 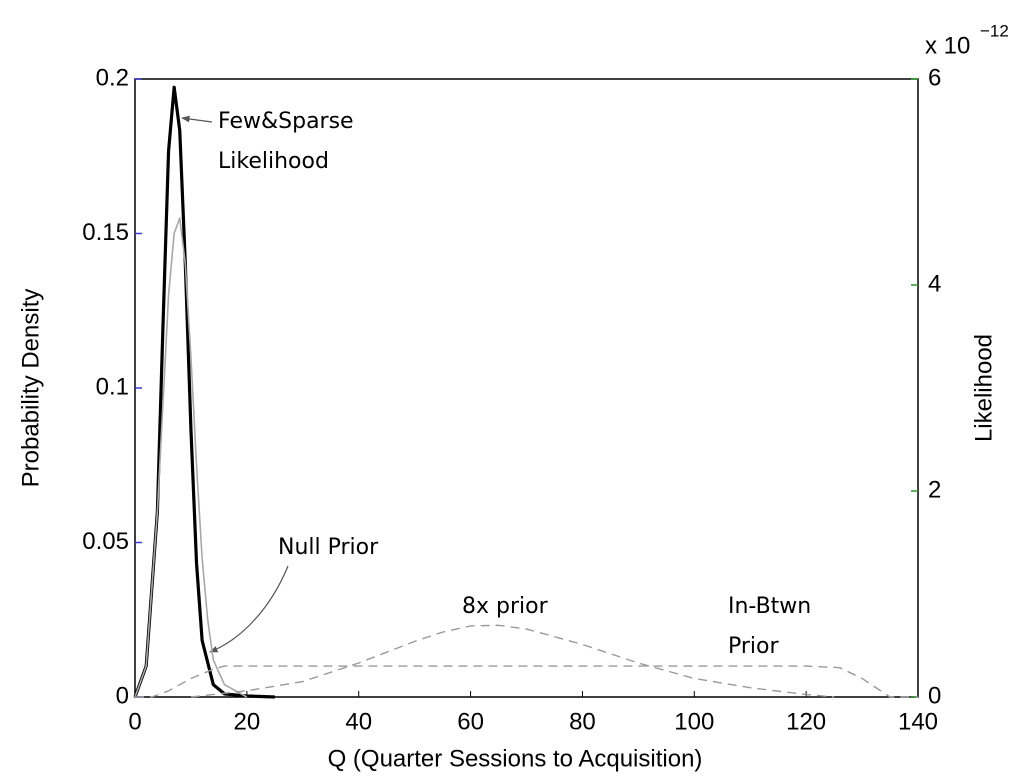 I want to click on y2-multiplier: x 10, so click(x=947, y=45).